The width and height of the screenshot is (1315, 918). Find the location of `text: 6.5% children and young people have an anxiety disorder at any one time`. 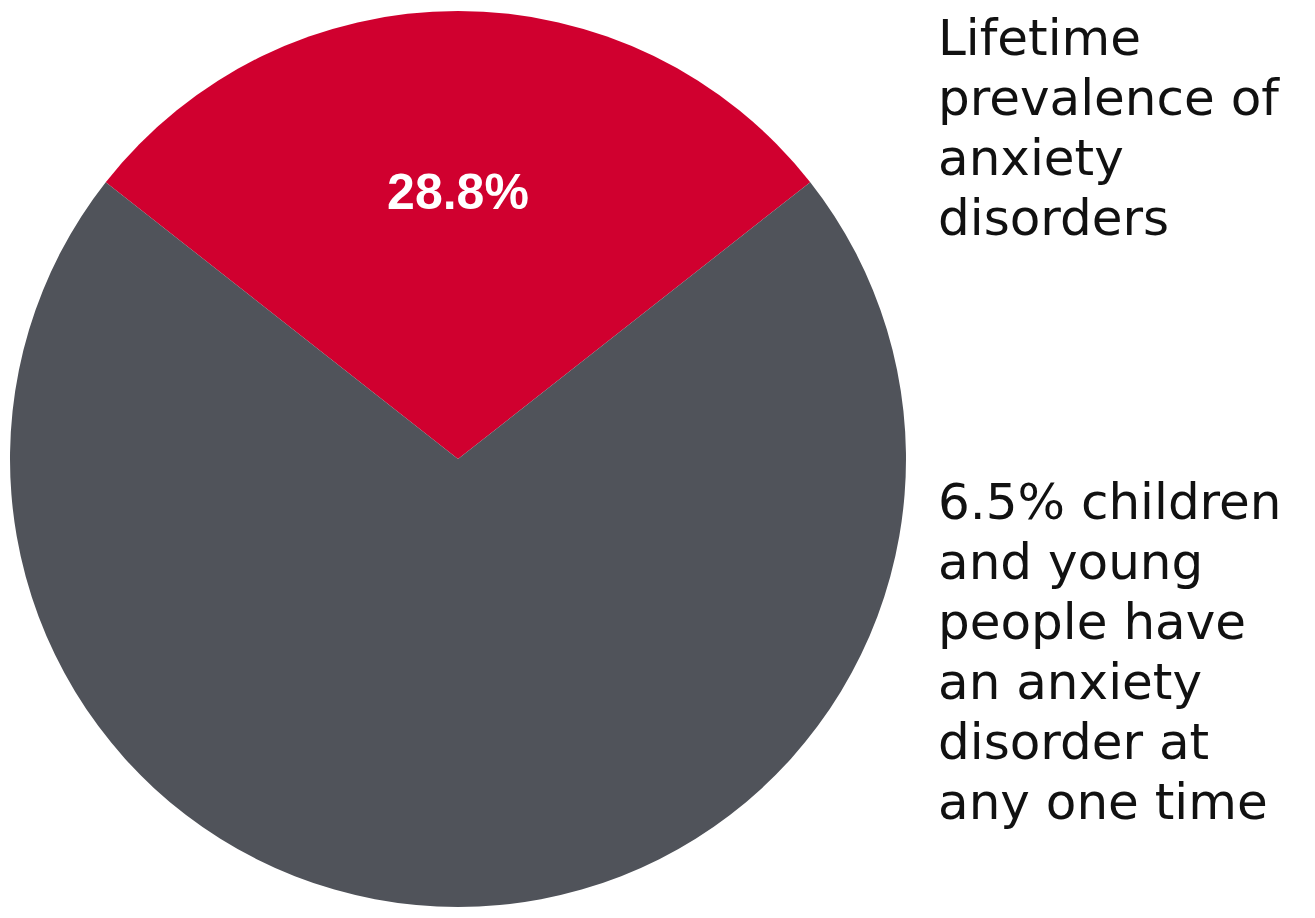

text: 6.5% children and young people have an anxiety disorder at any one time is located at coordinates (1118, 652).